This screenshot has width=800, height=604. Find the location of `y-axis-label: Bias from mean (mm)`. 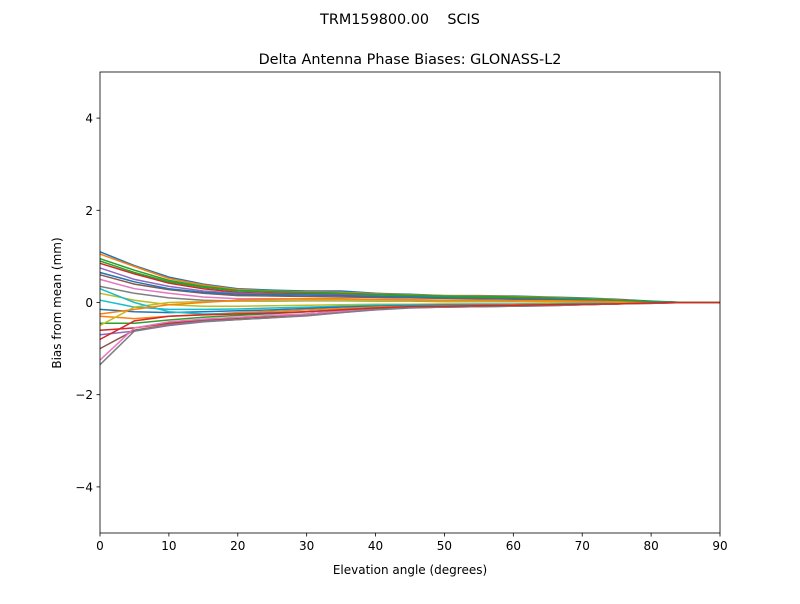

y-axis-label: Bias from mean (mm) is located at coordinates (57, 302).